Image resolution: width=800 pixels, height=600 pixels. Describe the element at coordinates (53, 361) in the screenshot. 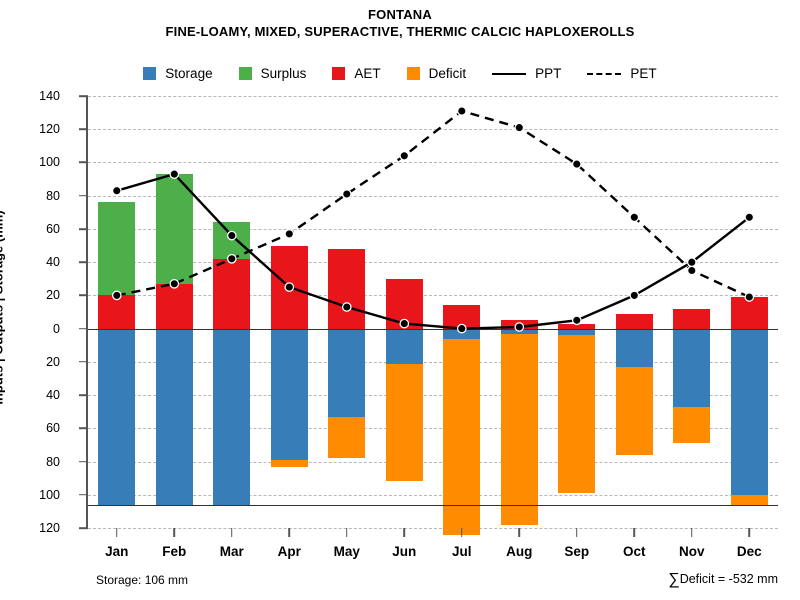

I see `y-axis-tick-label: 20` at that location.